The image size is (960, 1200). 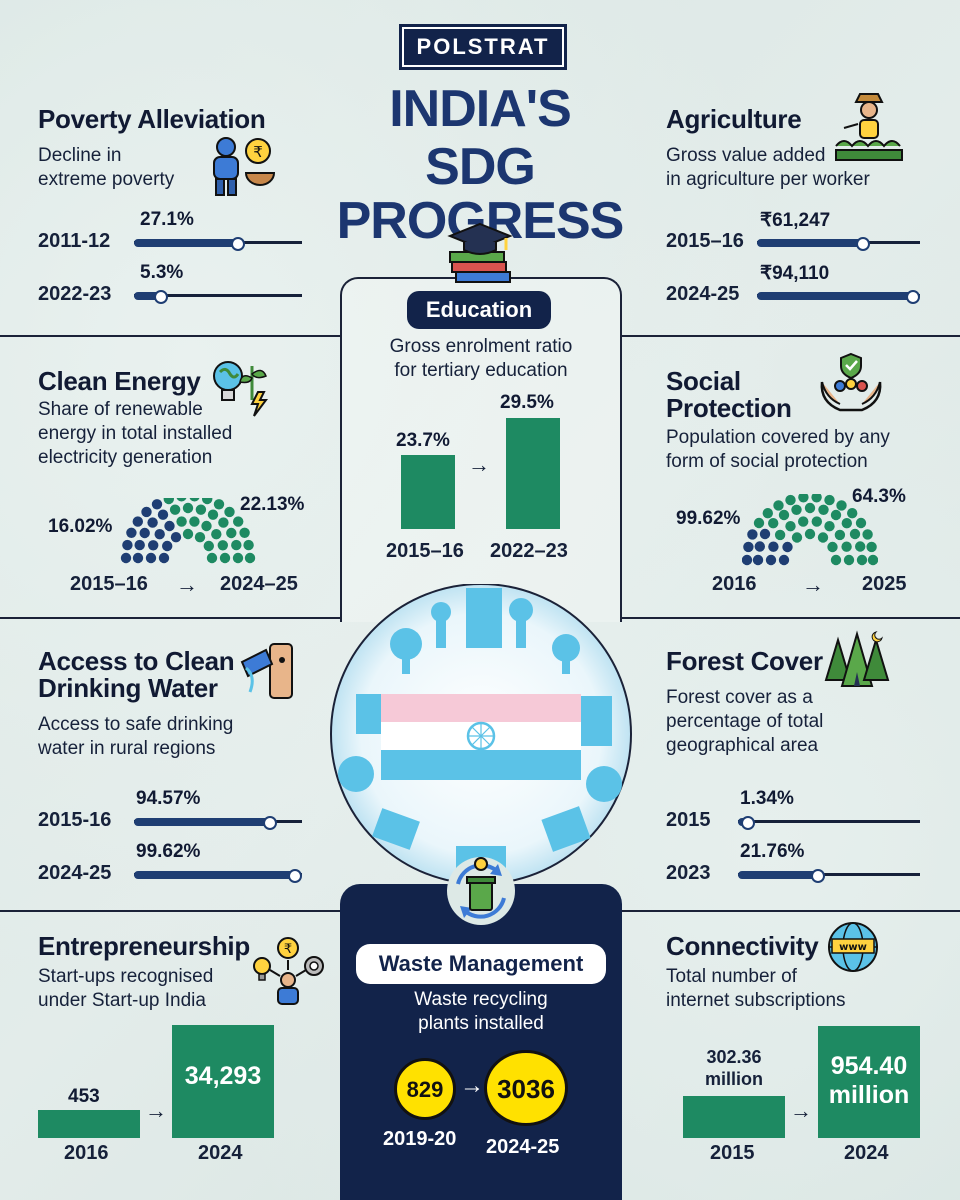 I want to click on clean-energy-arrow: →, so click(x=187, y=584).